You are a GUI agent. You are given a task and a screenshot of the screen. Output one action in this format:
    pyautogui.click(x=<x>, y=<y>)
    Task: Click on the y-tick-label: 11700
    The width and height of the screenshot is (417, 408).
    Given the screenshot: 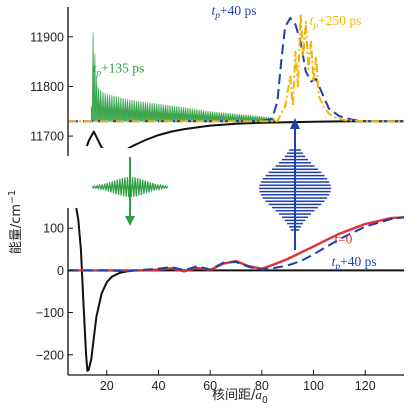 What is the action you would take?
    pyautogui.click(x=47, y=137)
    